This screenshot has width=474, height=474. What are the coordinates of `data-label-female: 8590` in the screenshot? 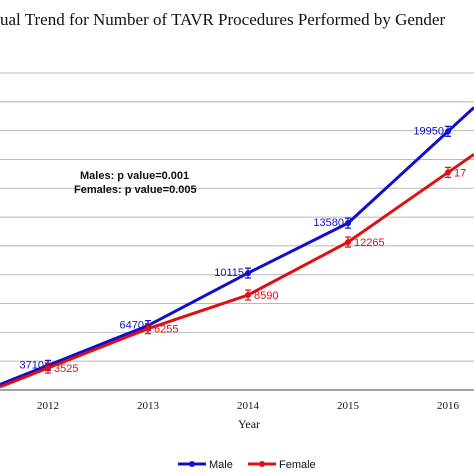 It's located at (266, 296).